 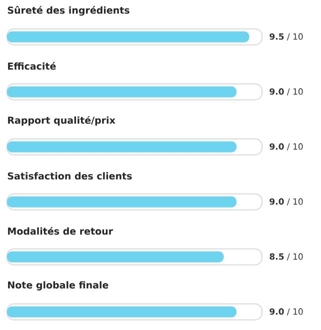 I want to click on data-label: 8.5 / 10, so click(x=286, y=256).